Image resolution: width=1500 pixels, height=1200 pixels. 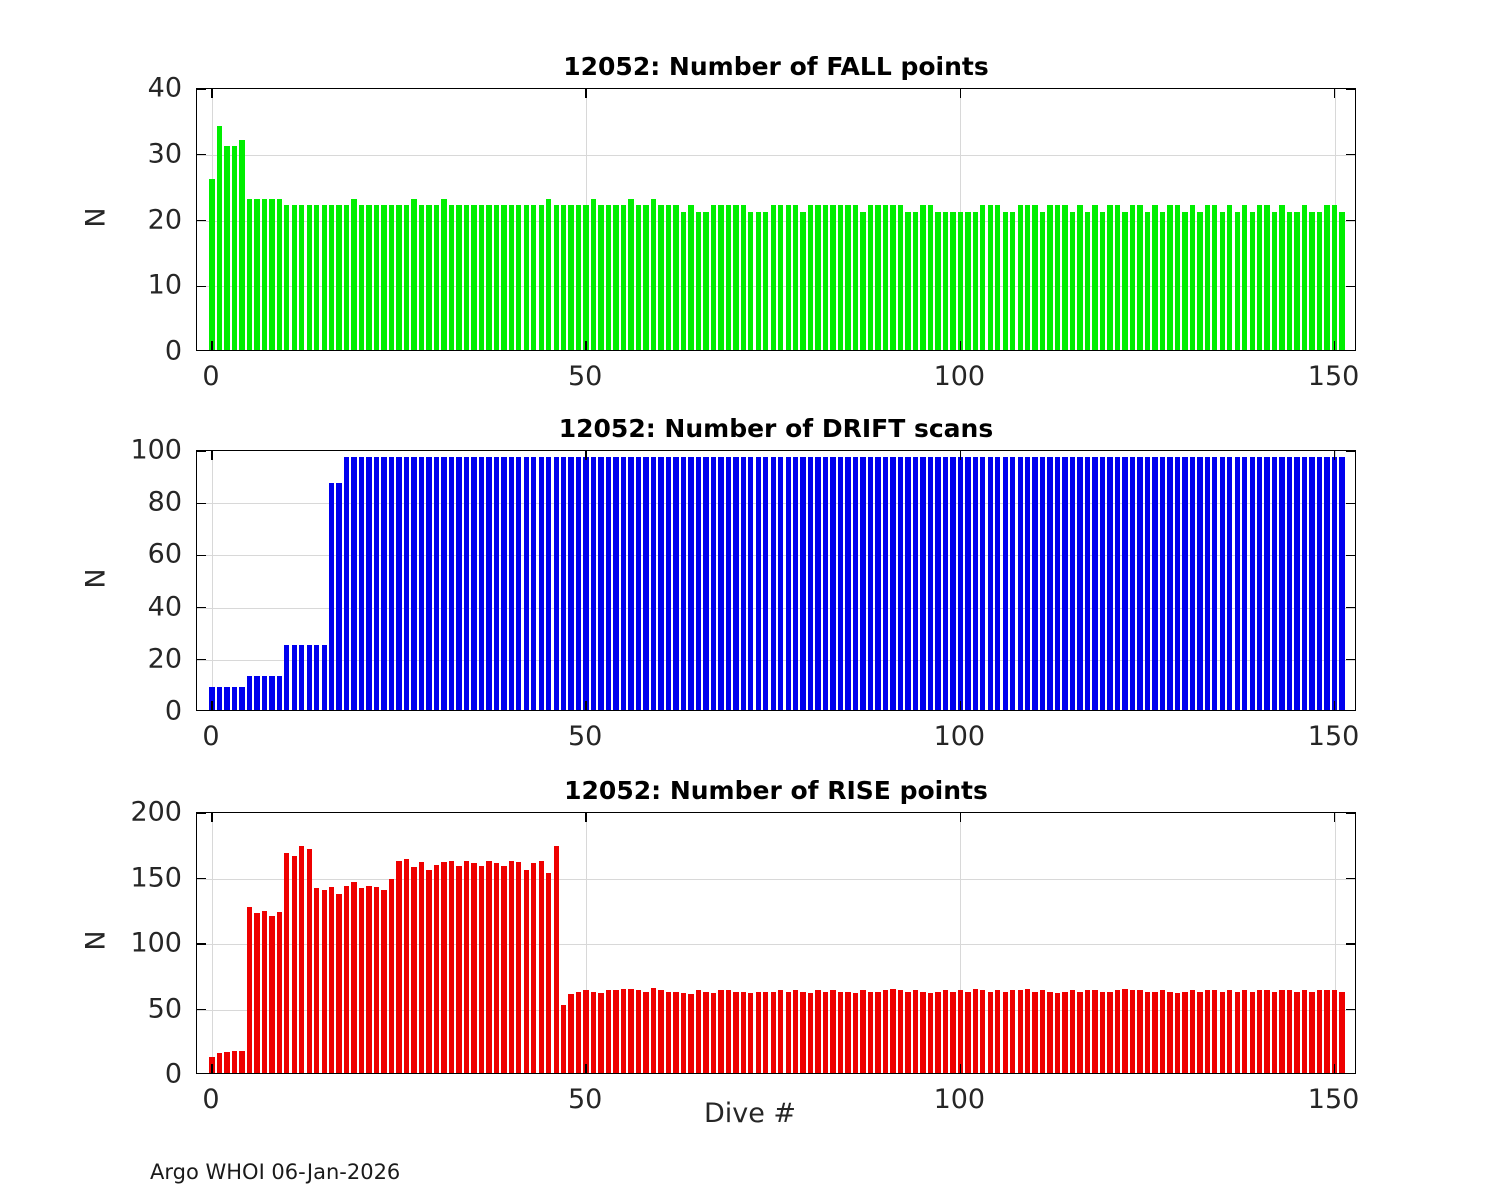 What do you see at coordinates (776, 790) in the screenshot?
I see `panel-title-rise: 12052: Number of RISE points` at bounding box center [776, 790].